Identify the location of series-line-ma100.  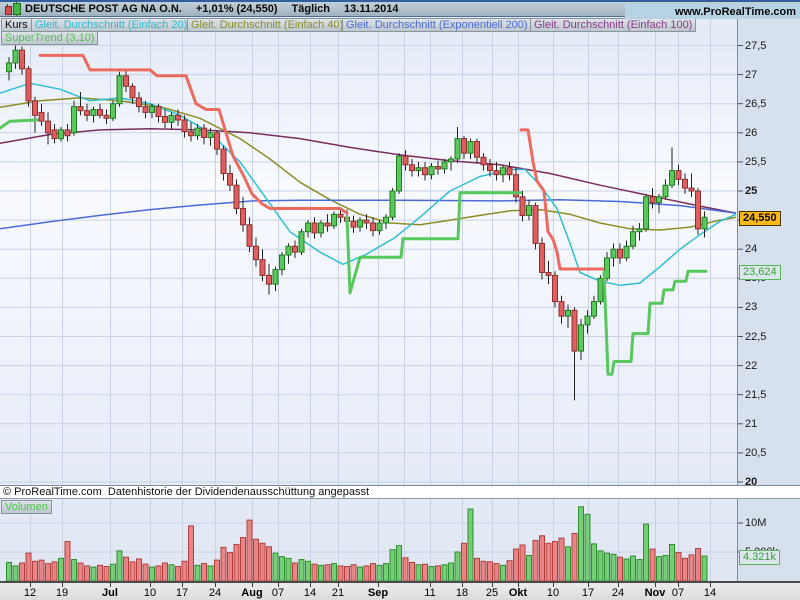
(368, 170).